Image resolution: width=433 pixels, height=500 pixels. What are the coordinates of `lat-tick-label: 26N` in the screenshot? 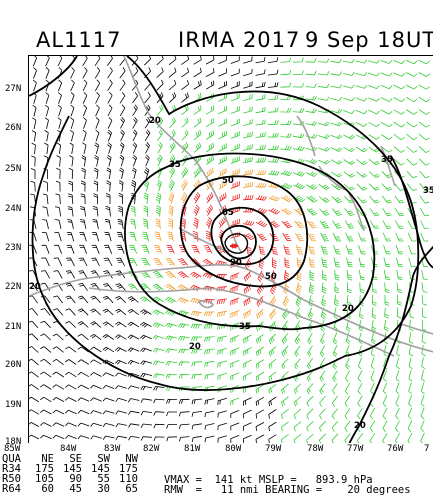 It's located at (13, 128).